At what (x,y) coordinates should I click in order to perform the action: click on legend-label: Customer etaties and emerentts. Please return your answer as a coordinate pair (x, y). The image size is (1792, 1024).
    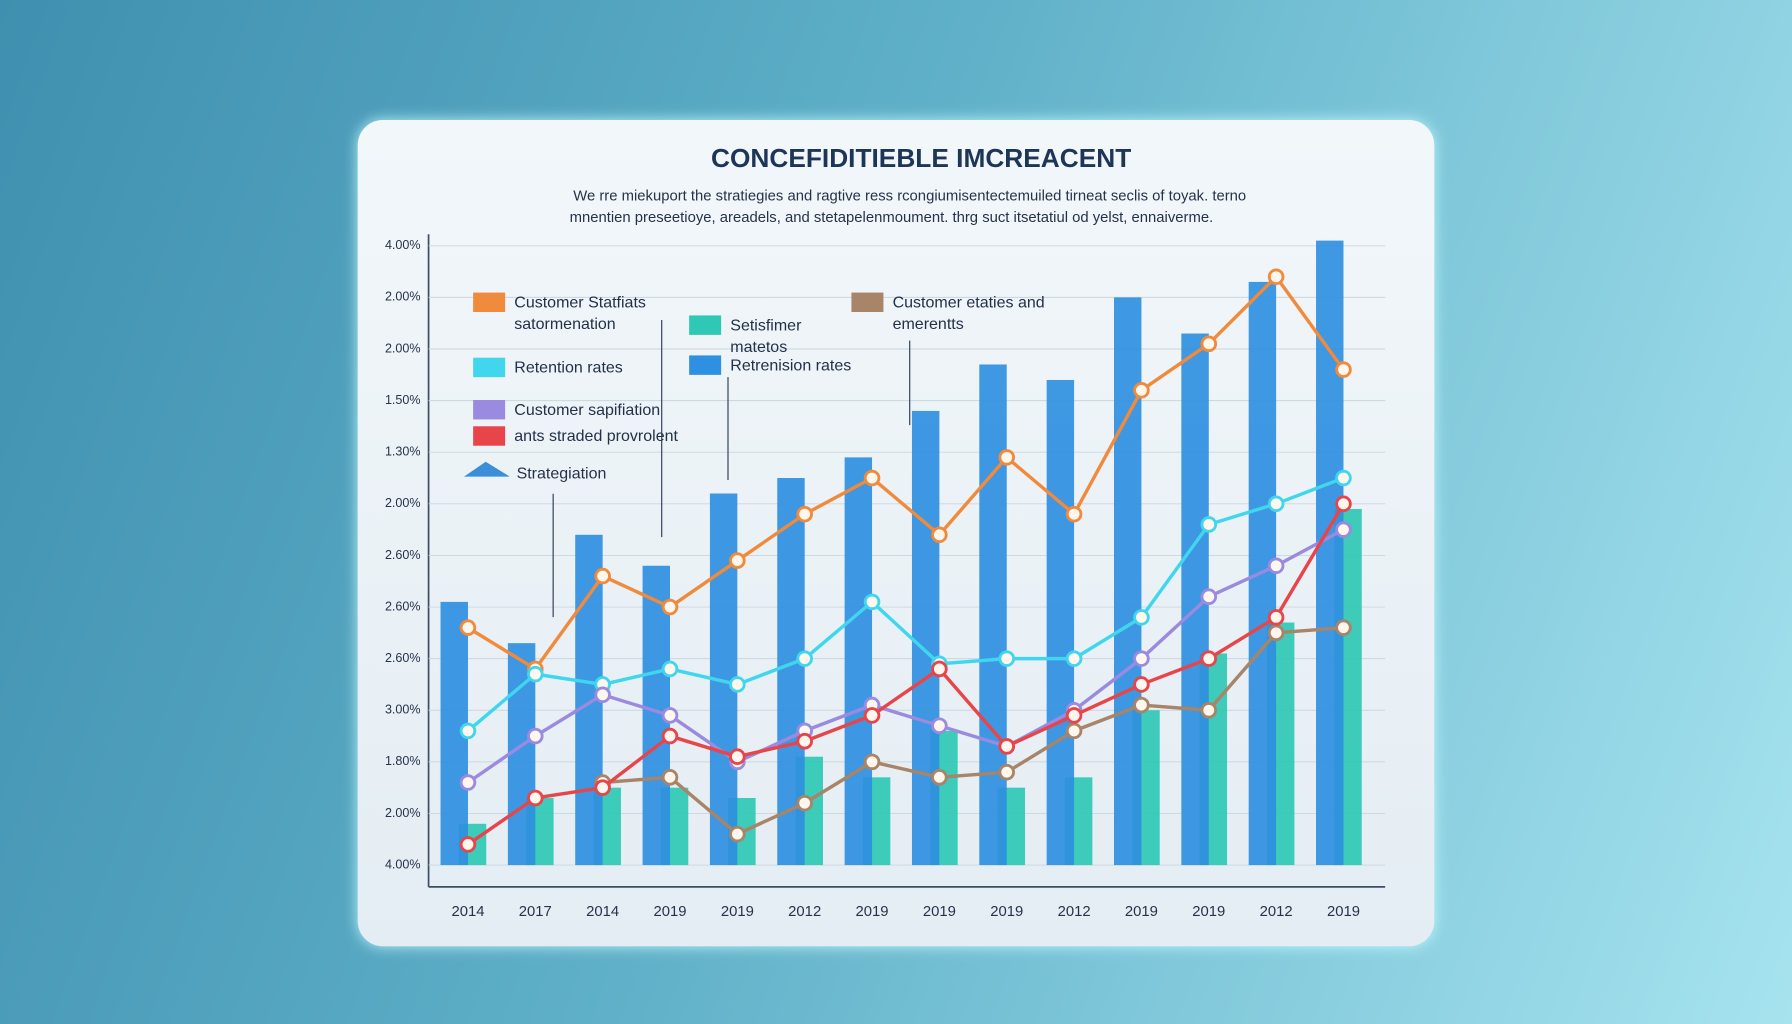
    Looking at the image, I should click on (968, 312).